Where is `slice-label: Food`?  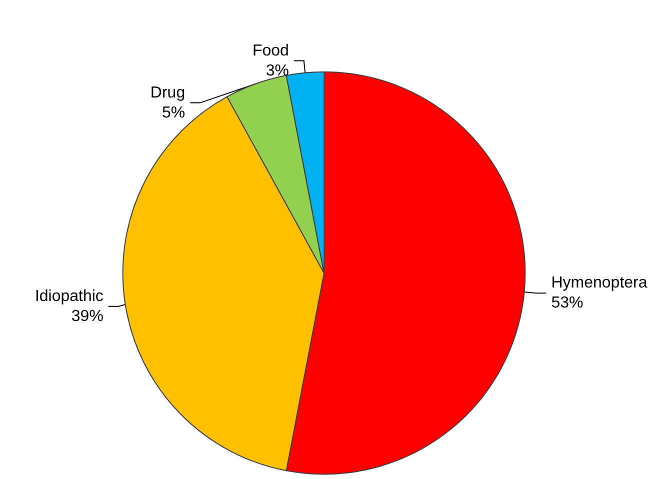 slice-label: Food is located at coordinates (270, 51).